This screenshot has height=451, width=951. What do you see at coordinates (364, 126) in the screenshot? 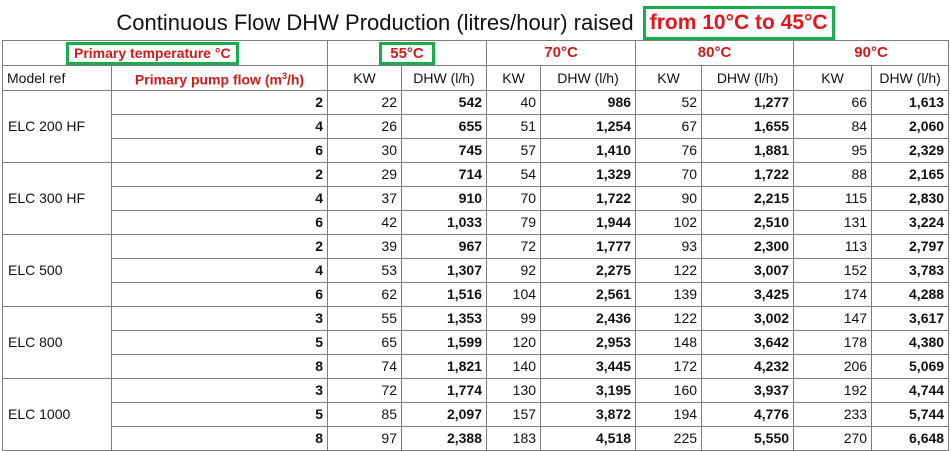
I see `kw-cell: 26` at bounding box center [364, 126].